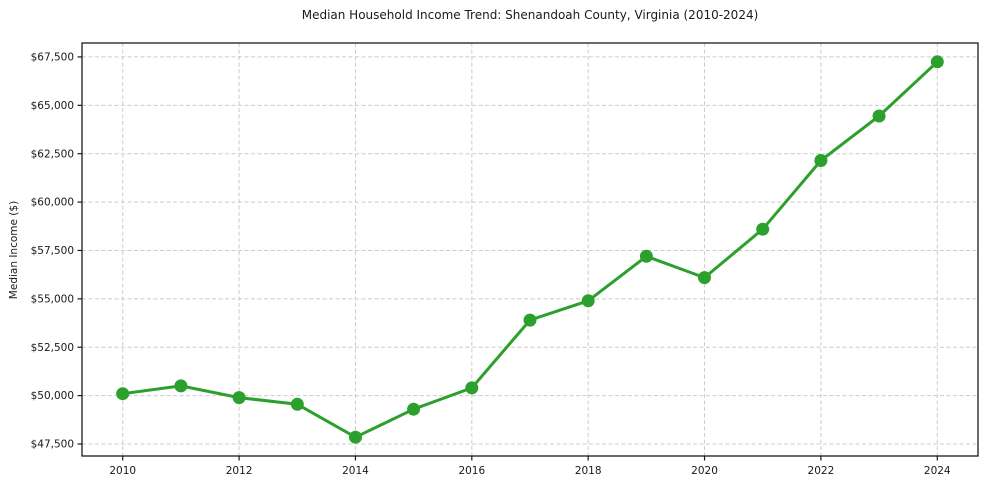  I want to click on y-tick-label: $65,000, so click(52, 106).